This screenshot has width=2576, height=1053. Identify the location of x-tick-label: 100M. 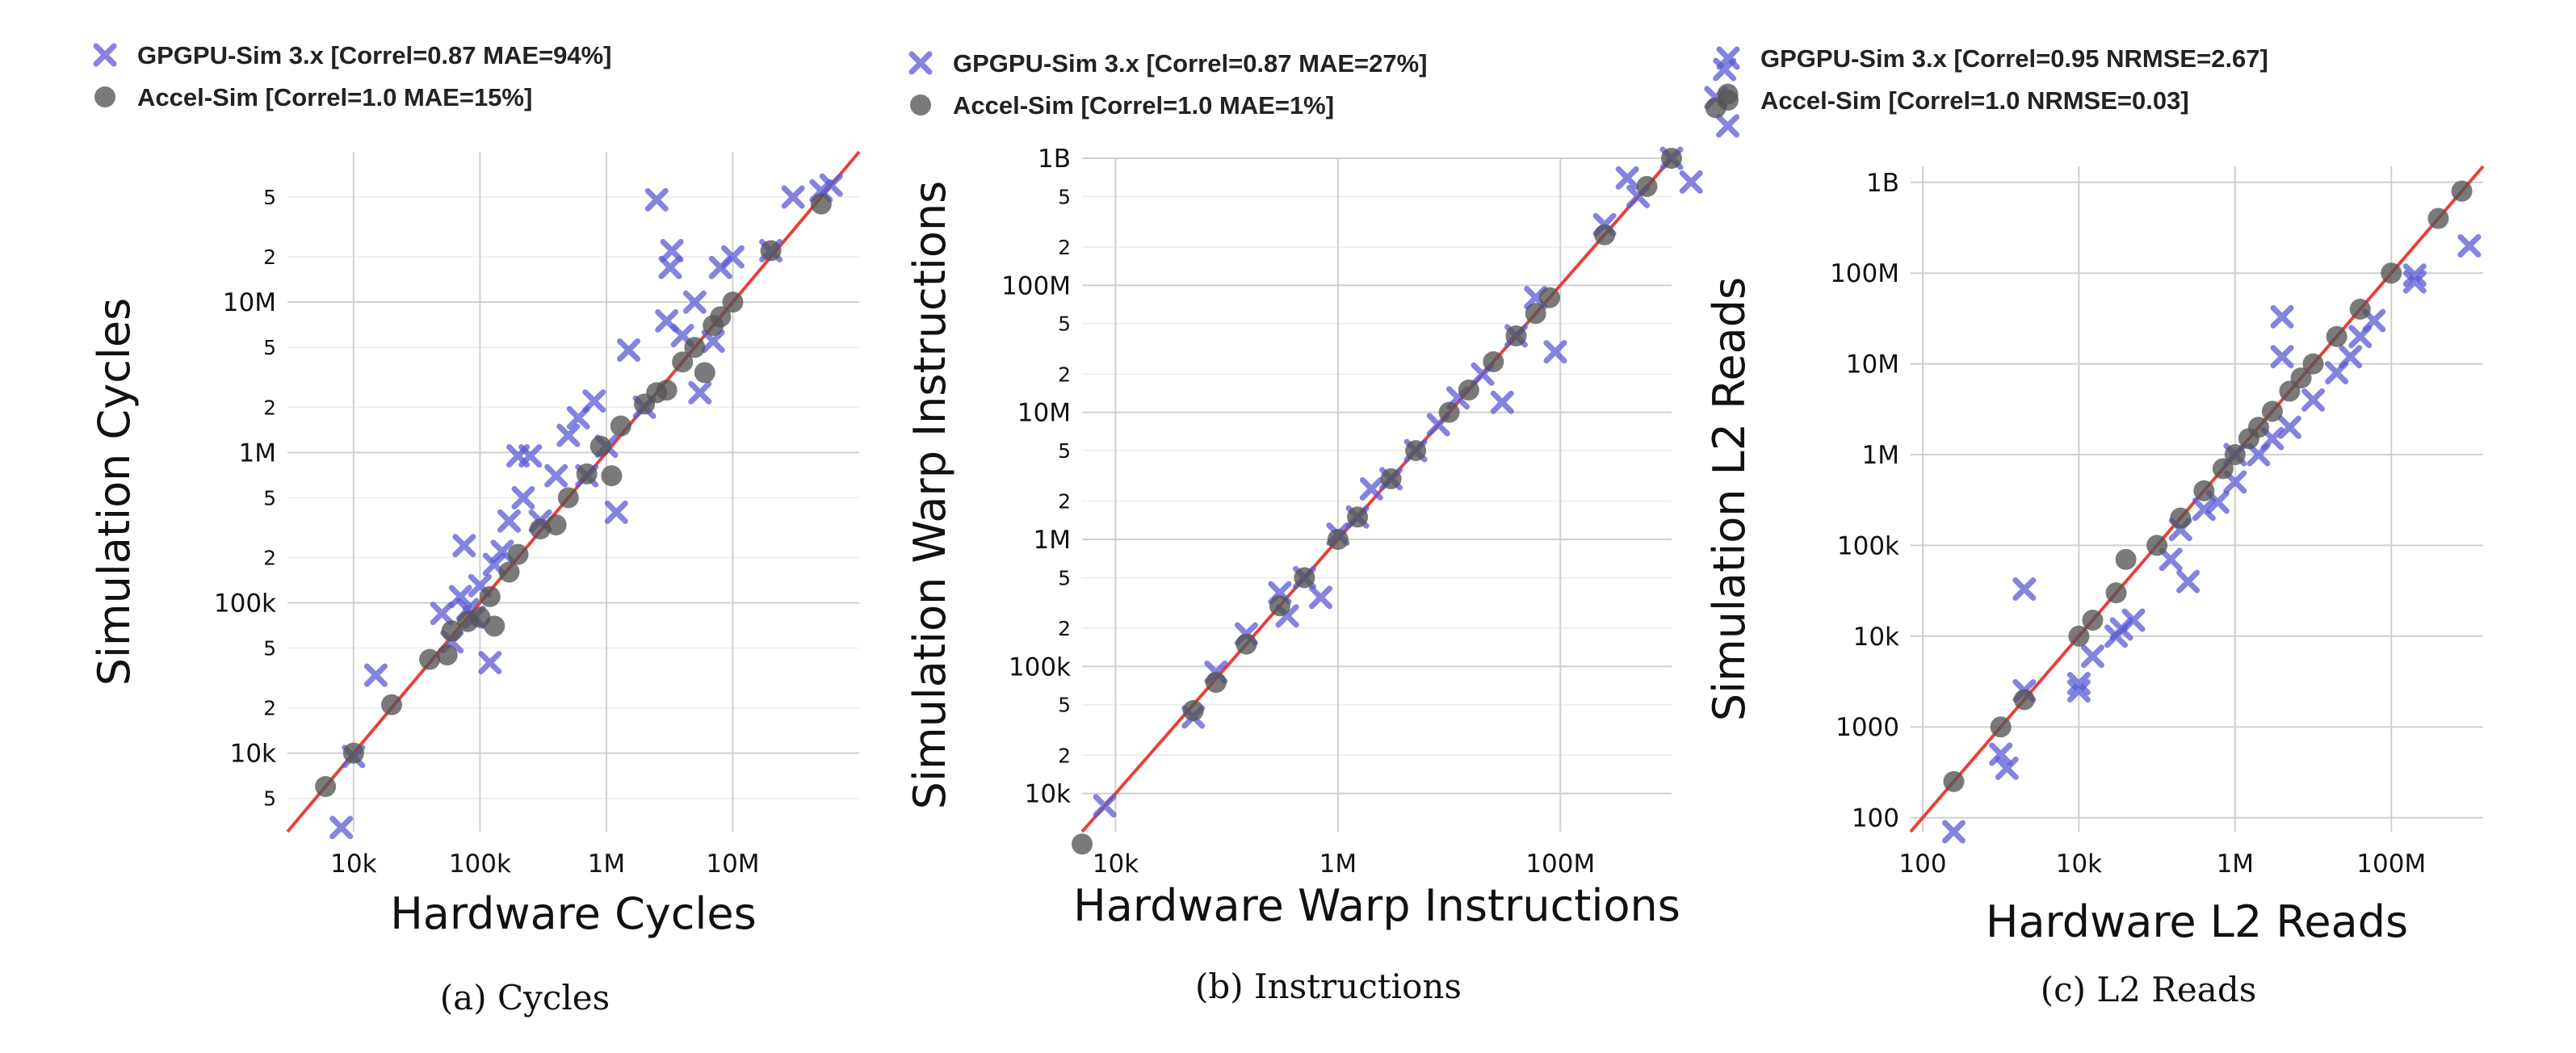
(2391, 864).